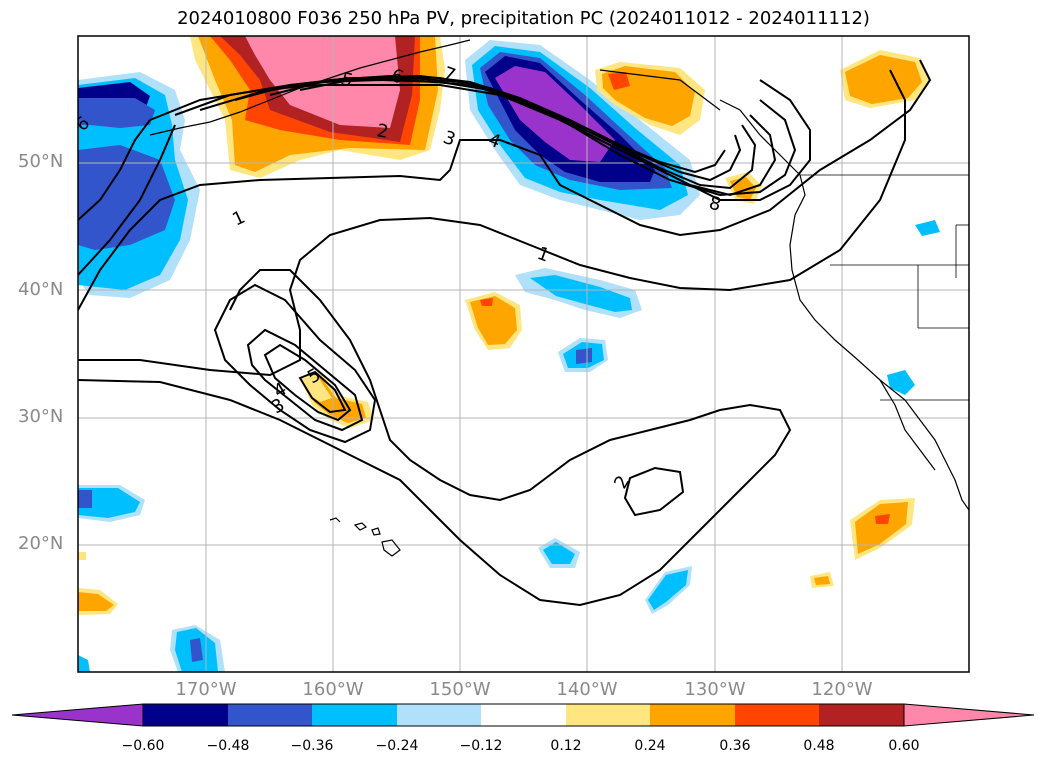 This screenshot has height=765, width=1047. What do you see at coordinates (41, 289) in the screenshot?
I see `lat-label: 40°N` at bounding box center [41, 289].